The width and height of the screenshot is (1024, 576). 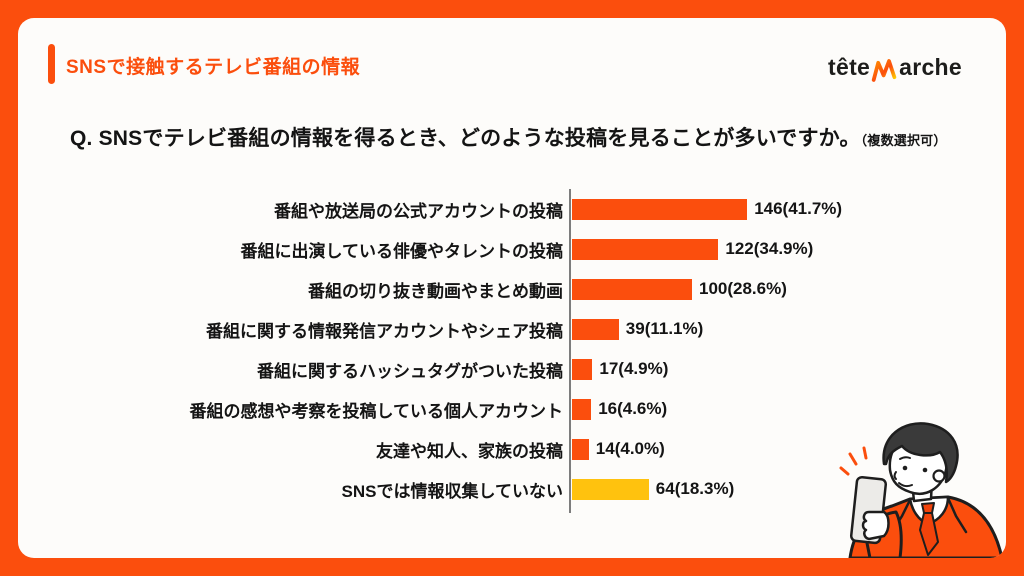 I want to click on value-label: 100(28.6%), so click(x=743, y=288).